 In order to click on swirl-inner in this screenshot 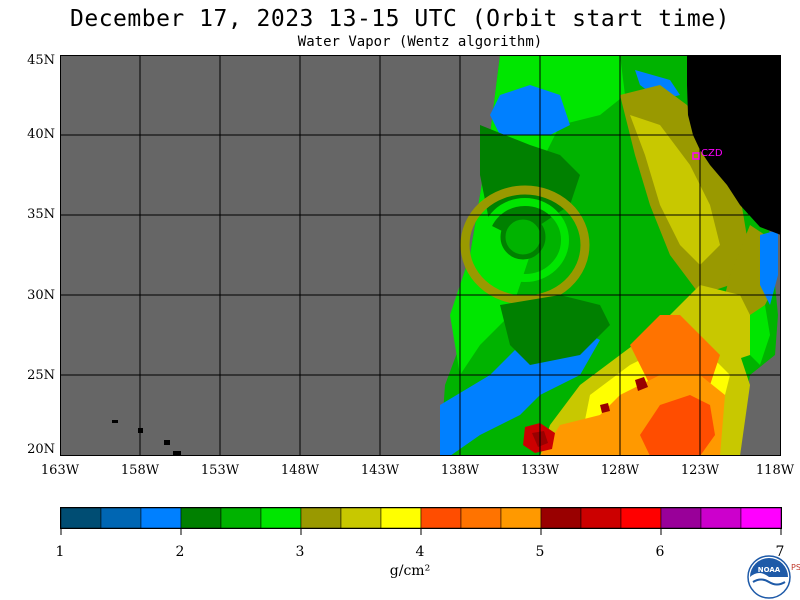, I will do `click(523, 237)`.